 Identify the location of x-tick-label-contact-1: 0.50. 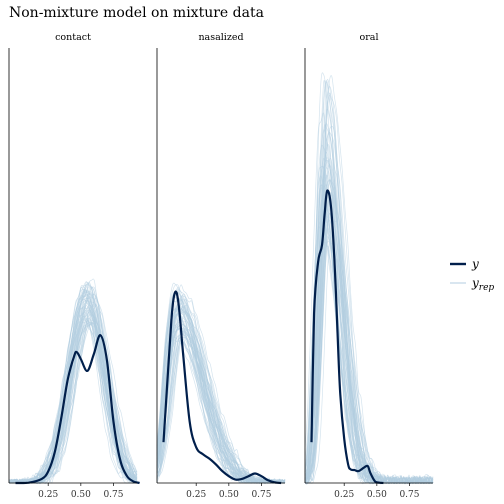
(81, 495).